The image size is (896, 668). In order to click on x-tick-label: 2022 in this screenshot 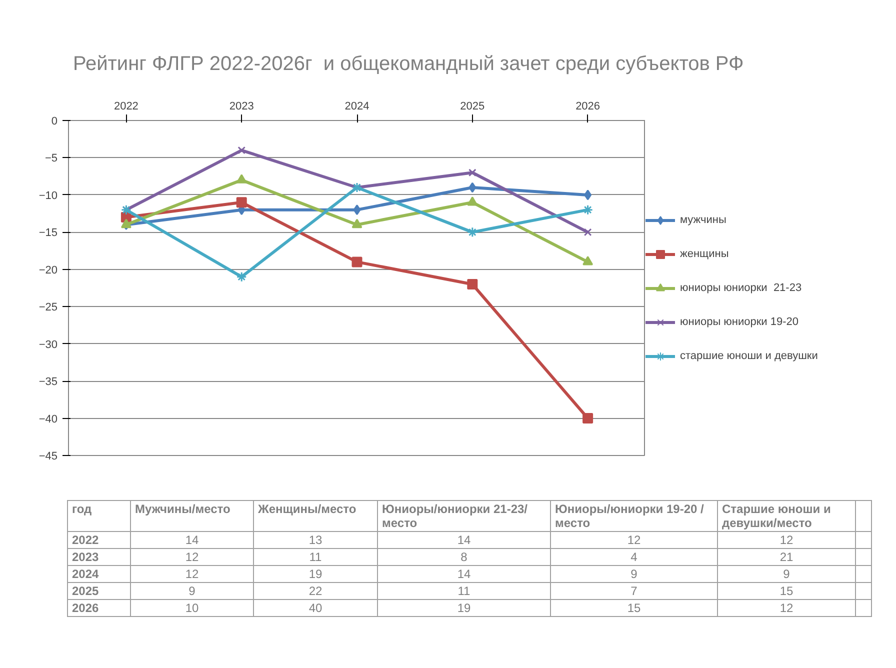, I will do `click(126, 106)`.